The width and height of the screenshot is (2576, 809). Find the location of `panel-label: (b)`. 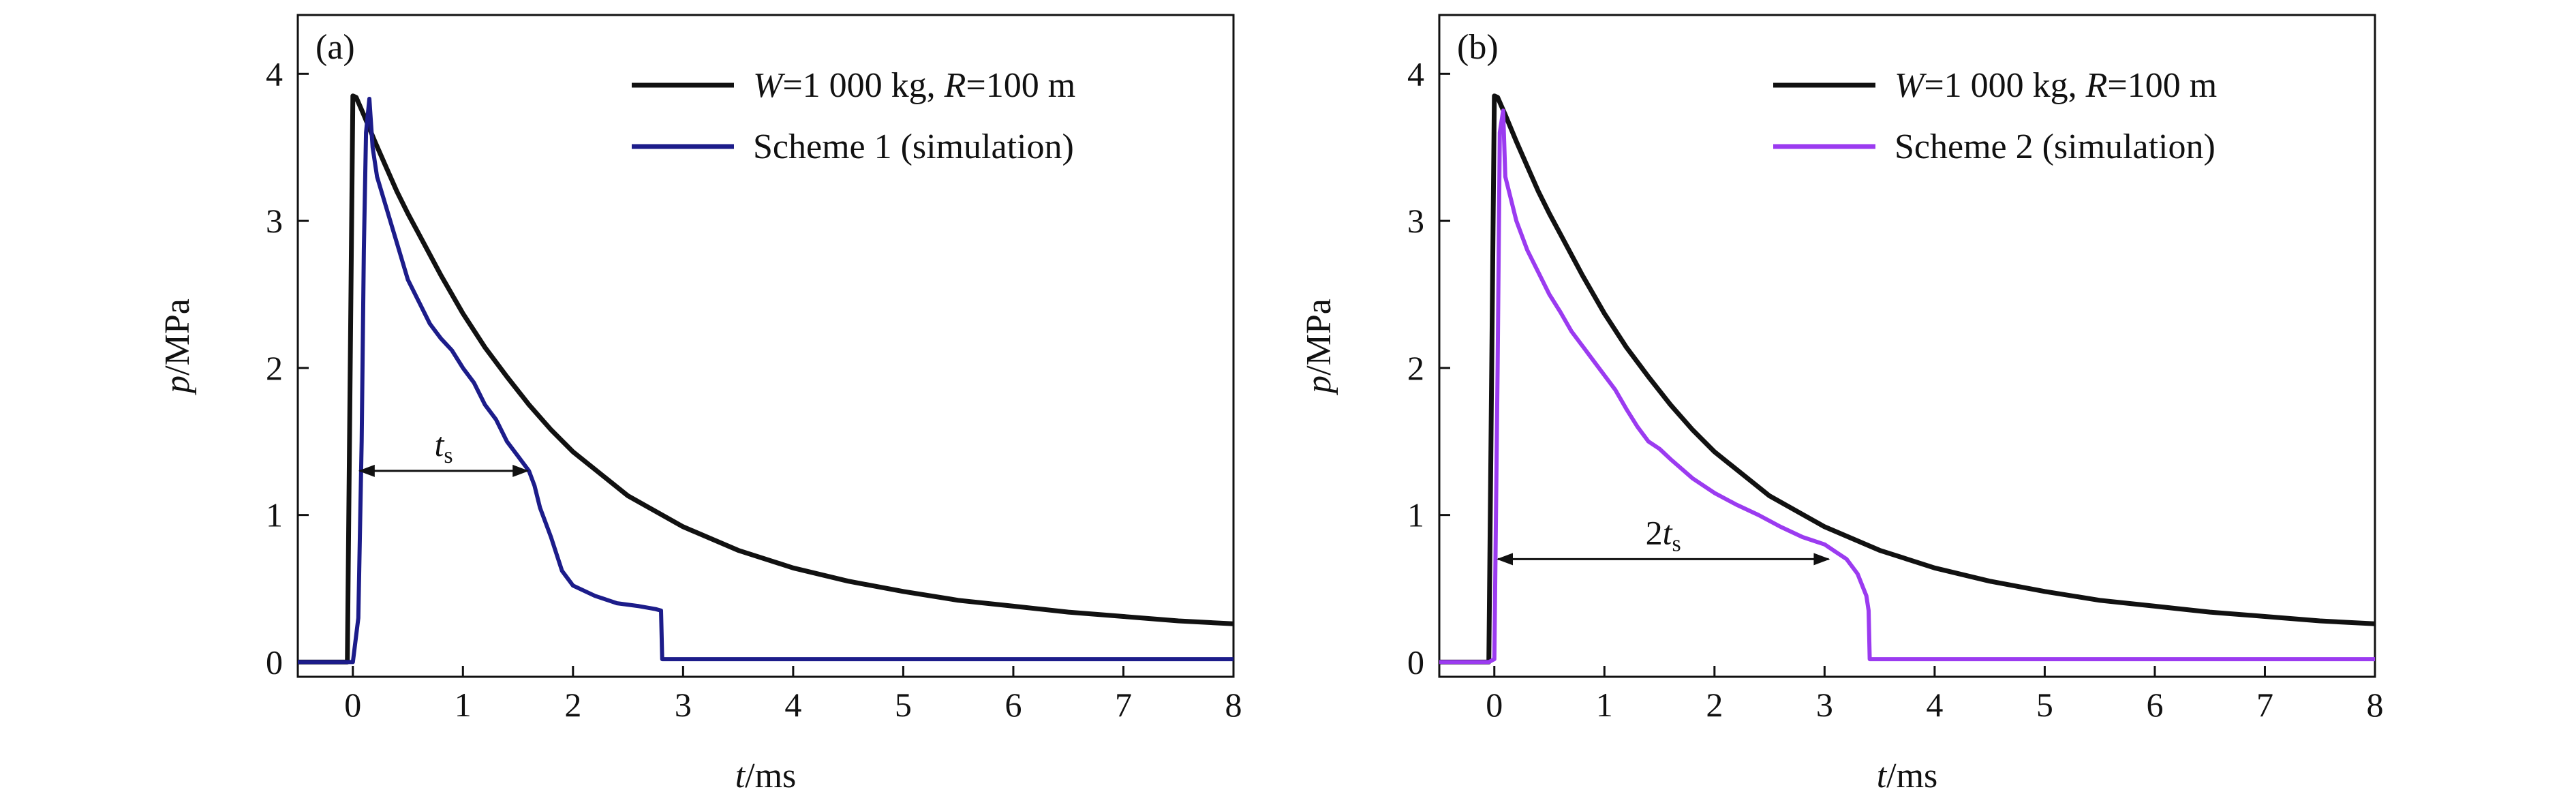

panel-label: (b) is located at coordinates (1478, 47).